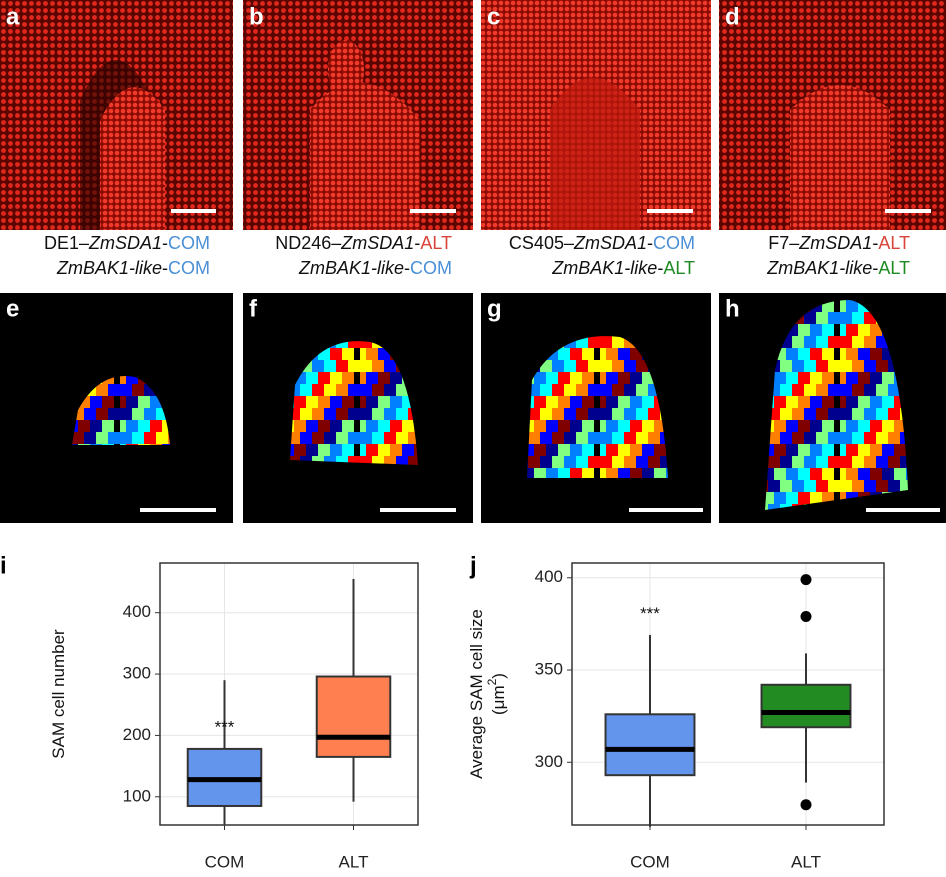 This screenshot has height=877, width=946. I want to click on y-axis-title-part: 2, so click(492, 681).